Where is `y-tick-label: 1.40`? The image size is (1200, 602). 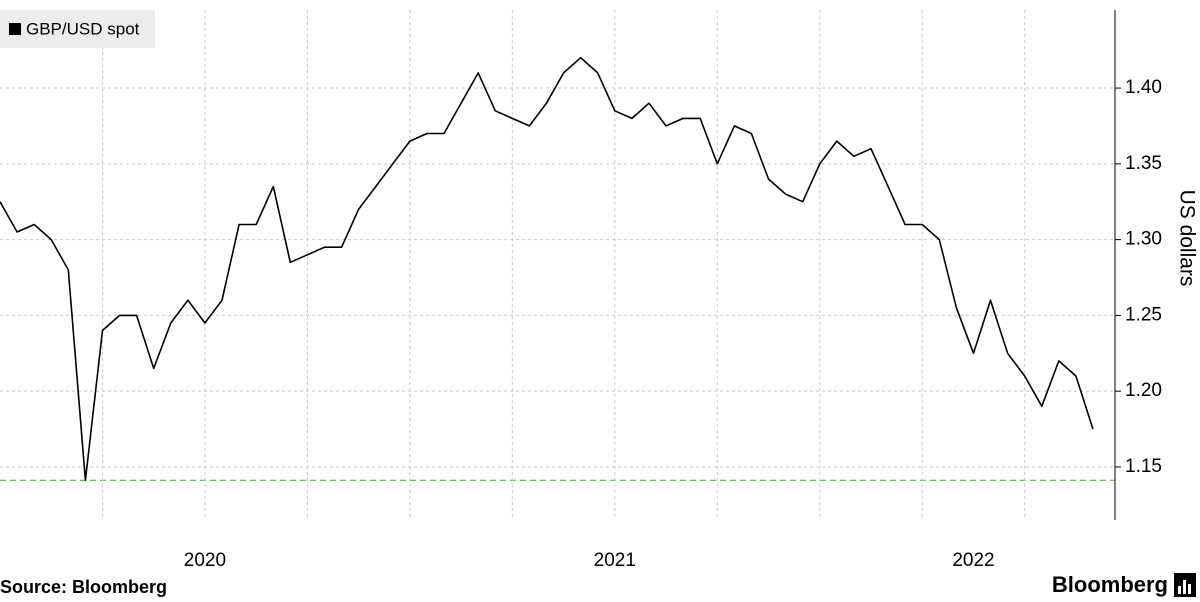 y-tick-label: 1.40 is located at coordinates (1143, 87).